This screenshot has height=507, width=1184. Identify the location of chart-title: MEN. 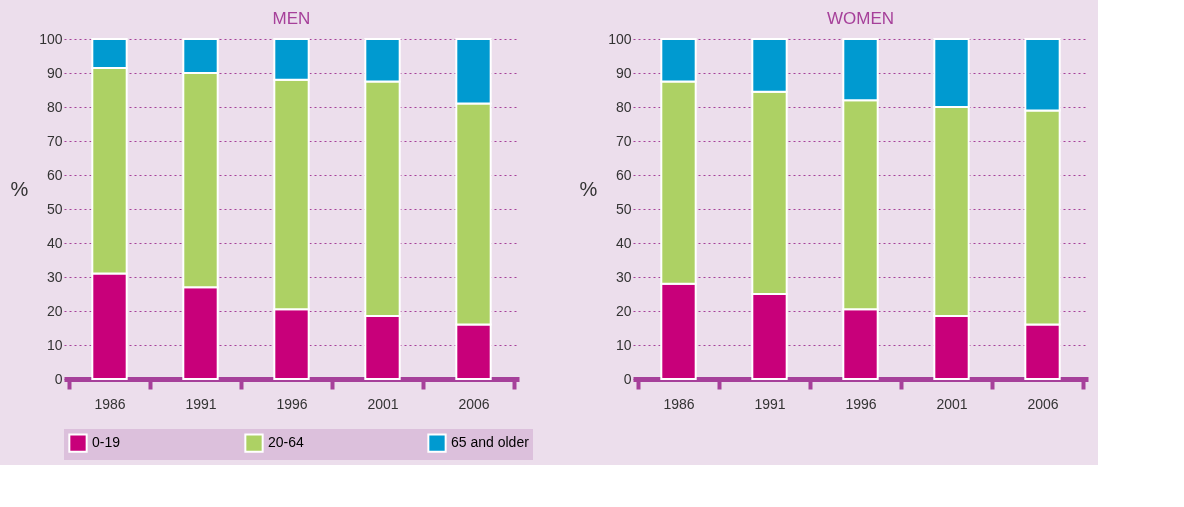
(291, 18).